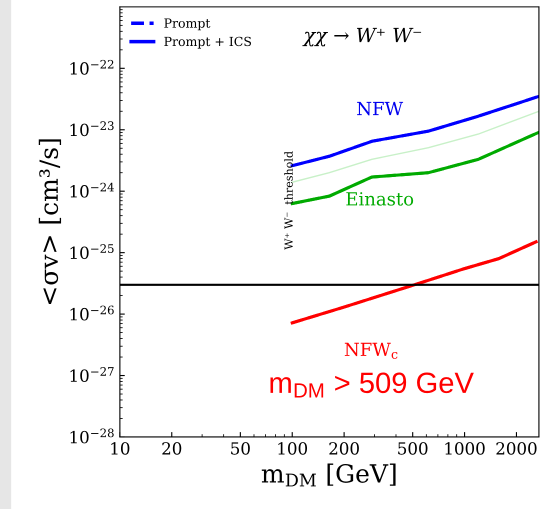 This screenshot has height=509, width=540. What do you see at coordinates (92, 374) in the screenshot?
I see `y-tick-label: 10$^{−27}$` at bounding box center [92, 374].